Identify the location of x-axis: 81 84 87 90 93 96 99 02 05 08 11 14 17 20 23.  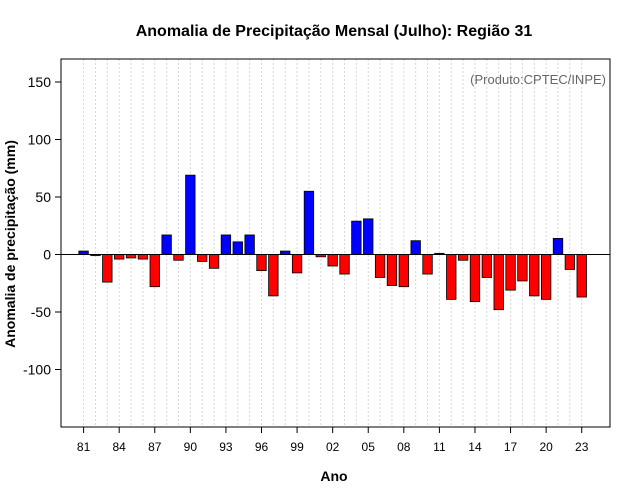
(333, 440).